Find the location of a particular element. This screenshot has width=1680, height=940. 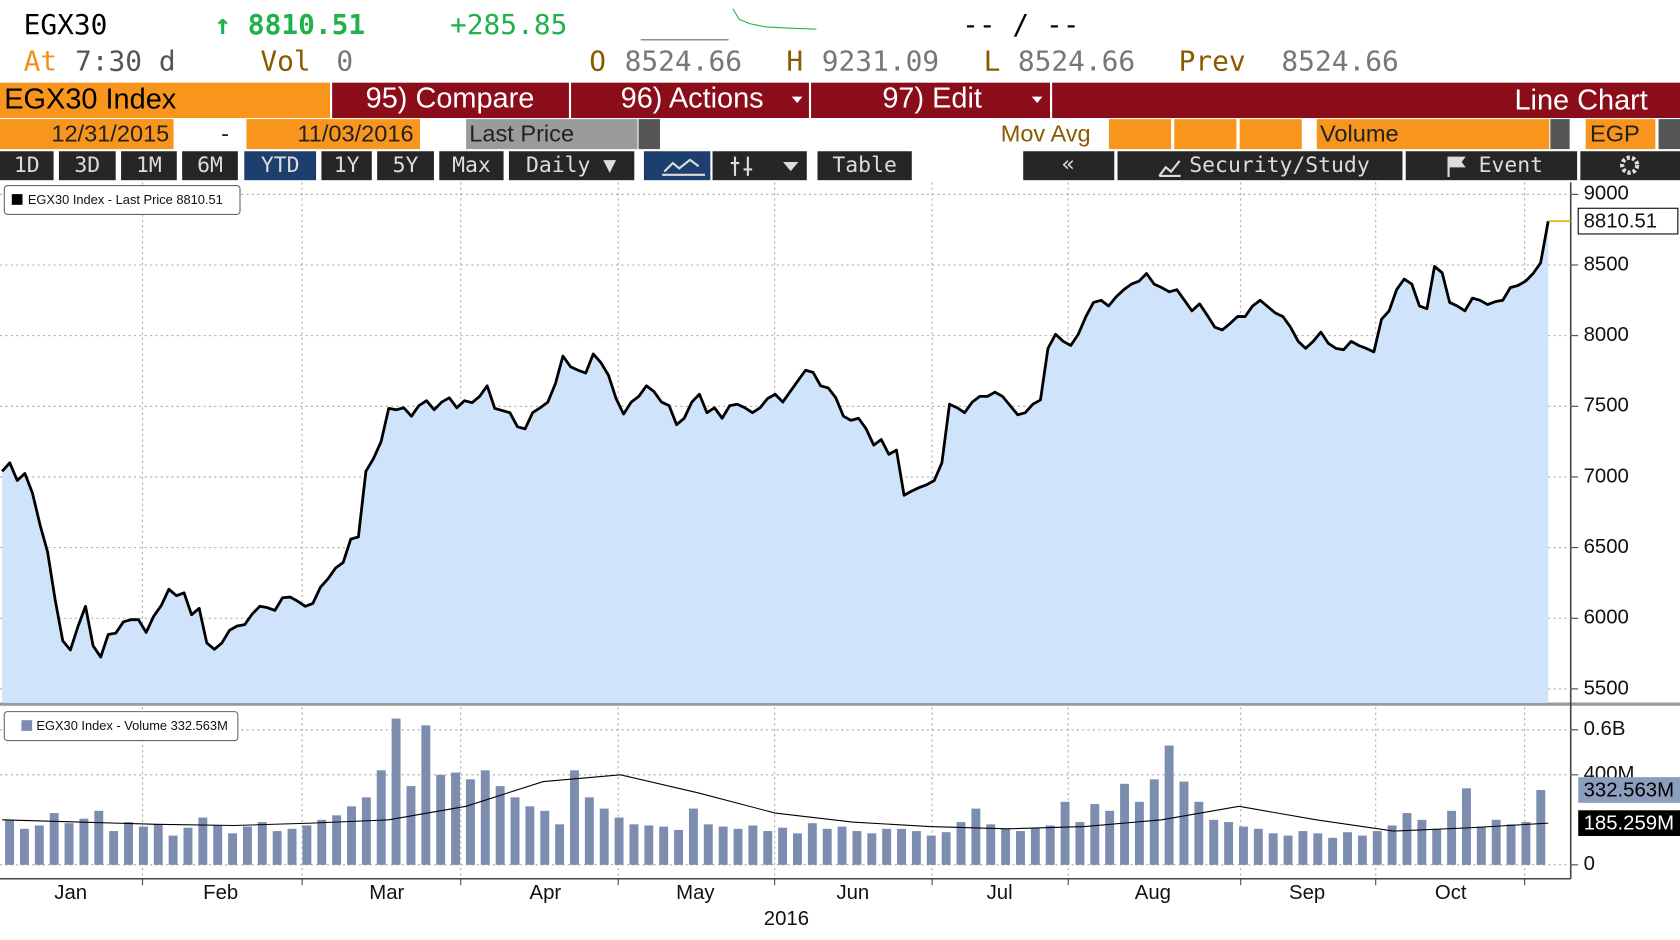

y-tick-label: 0 is located at coordinates (1589, 864).